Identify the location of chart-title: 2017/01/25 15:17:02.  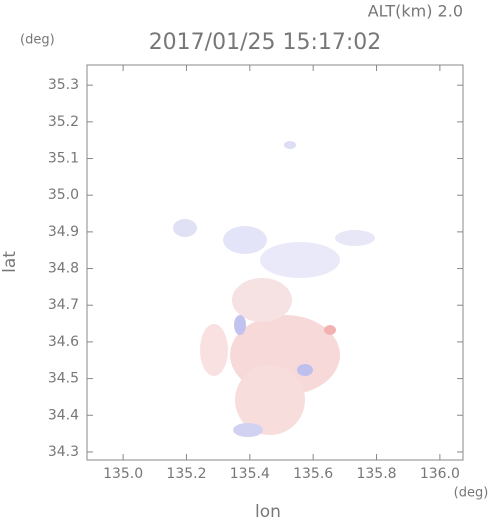
(265, 42).